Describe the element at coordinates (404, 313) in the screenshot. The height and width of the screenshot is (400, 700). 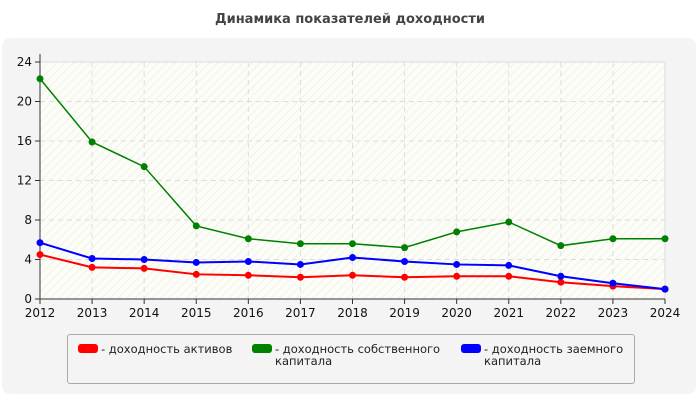
I see `x-tick-label: 2019` at that location.